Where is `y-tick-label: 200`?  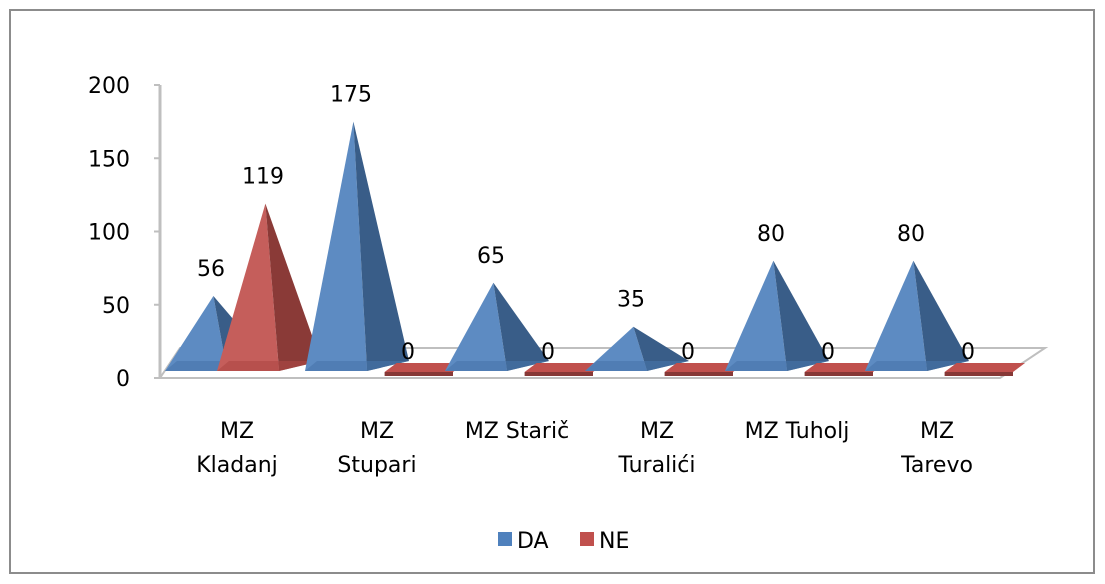 y-tick-label: 200 is located at coordinates (109, 86).